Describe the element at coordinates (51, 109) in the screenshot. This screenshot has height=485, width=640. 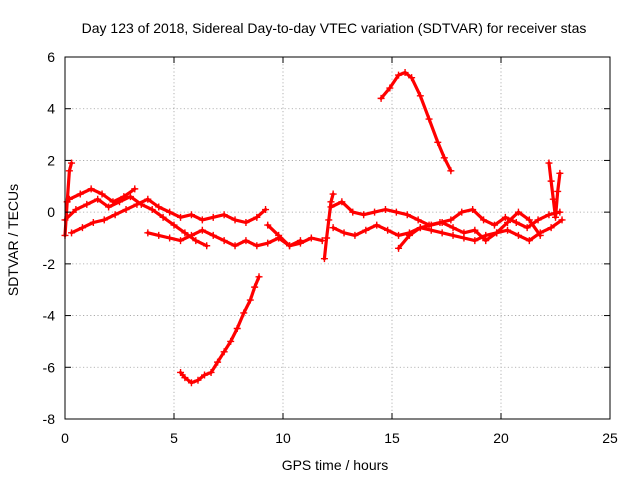
I see `y-tick-label: 4` at that location.